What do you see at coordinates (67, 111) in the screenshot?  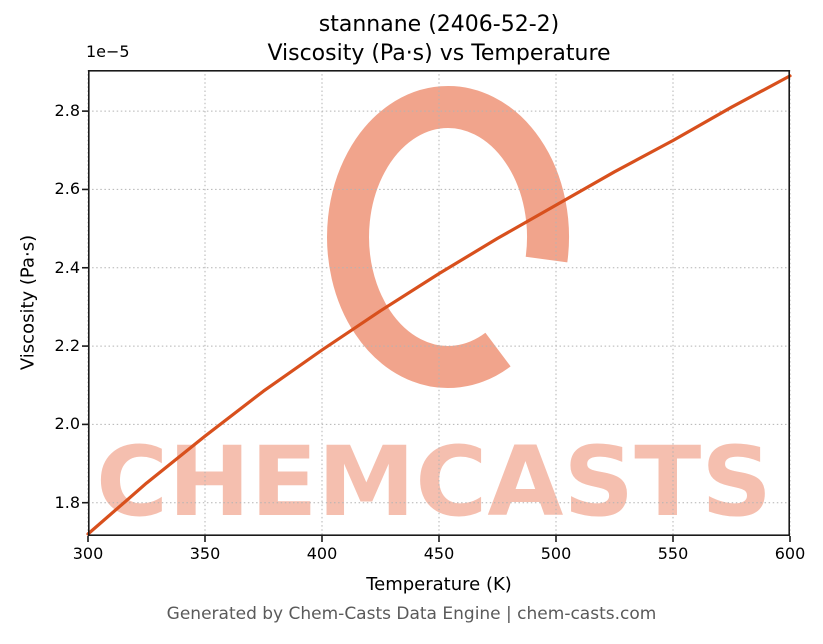 I see `y-tick-label: 2.8` at bounding box center [67, 111].